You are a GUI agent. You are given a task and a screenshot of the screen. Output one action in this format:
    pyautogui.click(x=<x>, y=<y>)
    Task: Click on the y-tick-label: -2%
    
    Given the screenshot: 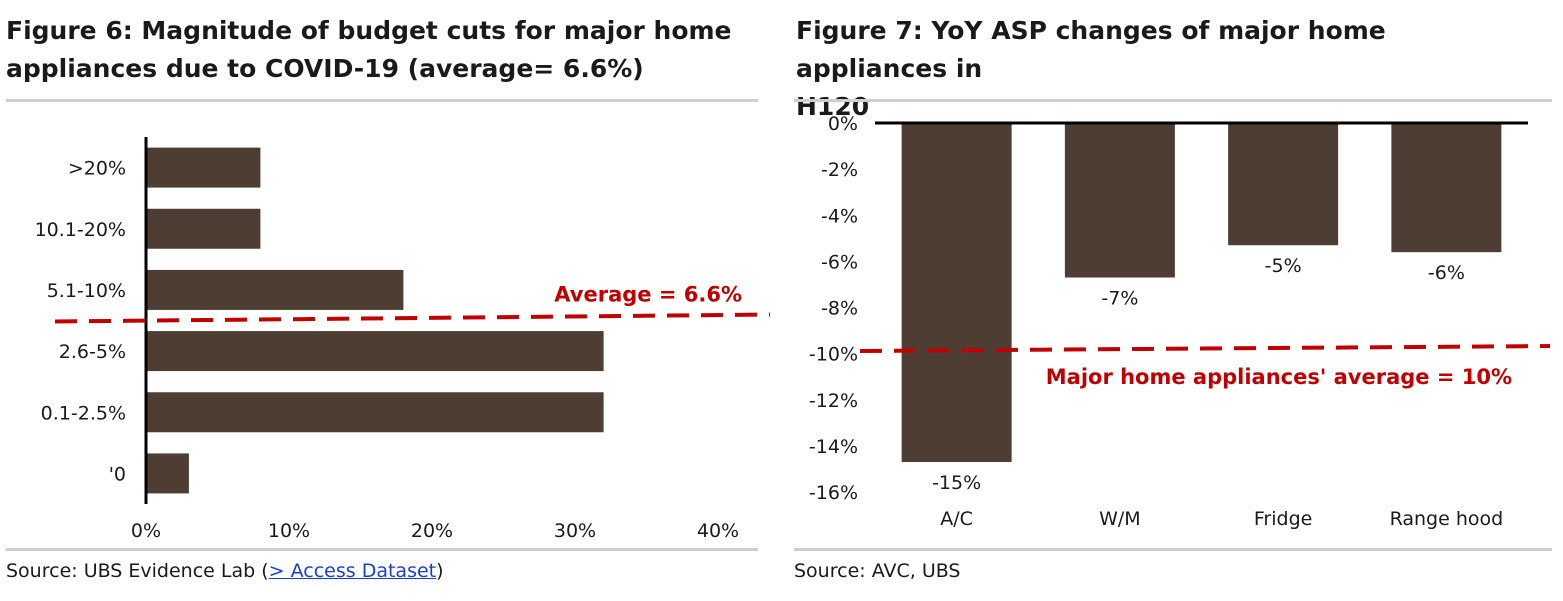 What is the action you would take?
    pyautogui.click(x=839, y=170)
    